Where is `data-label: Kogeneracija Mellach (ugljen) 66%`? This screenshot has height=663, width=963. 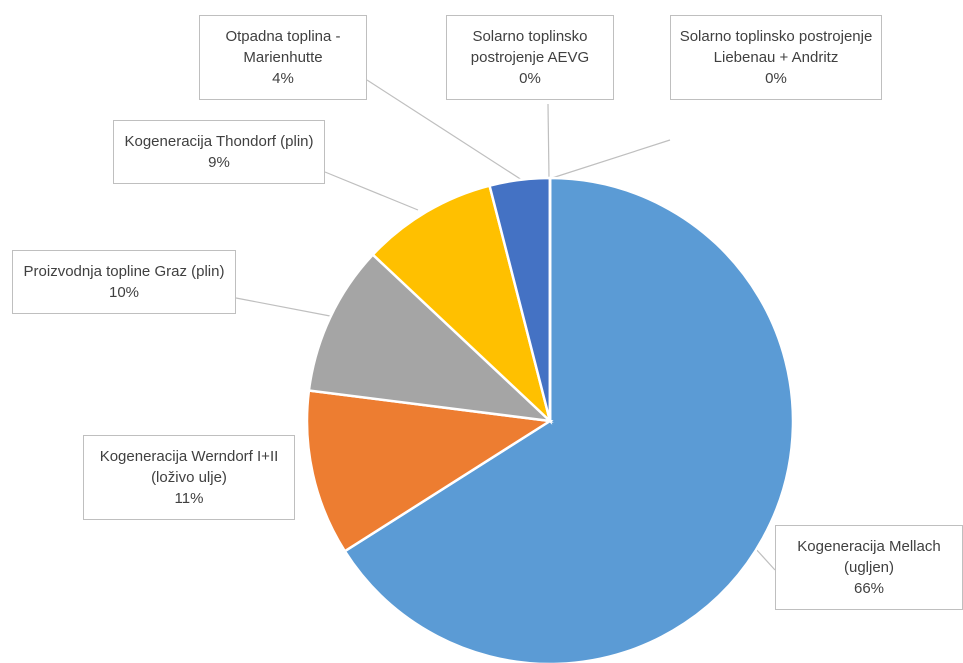
data-label: Kogeneracija Mellach (ugljen) 66% is located at coordinates (869, 567).